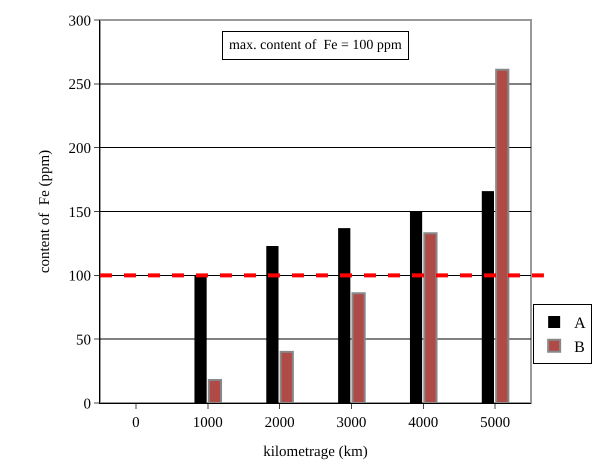 This screenshot has width=604, height=473. What do you see at coordinates (495, 423) in the screenshot?
I see `x-tick-label: 5000` at bounding box center [495, 423].